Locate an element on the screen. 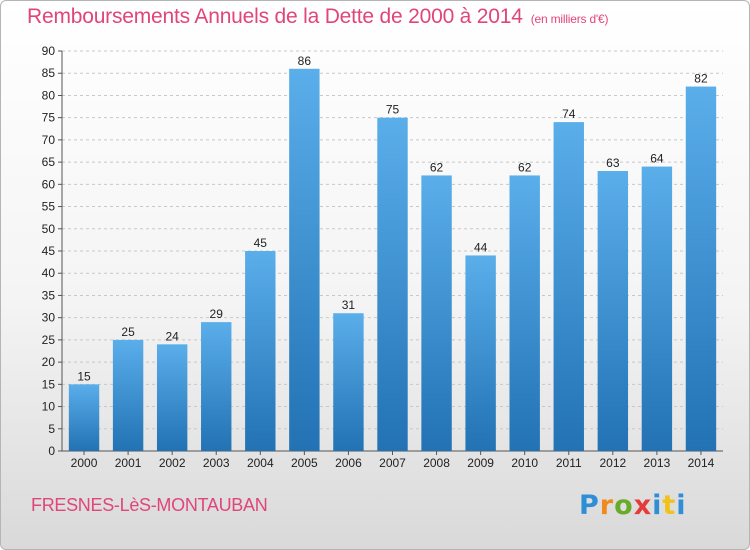  y-tick-label: 10 is located at coordinates (49, 407).